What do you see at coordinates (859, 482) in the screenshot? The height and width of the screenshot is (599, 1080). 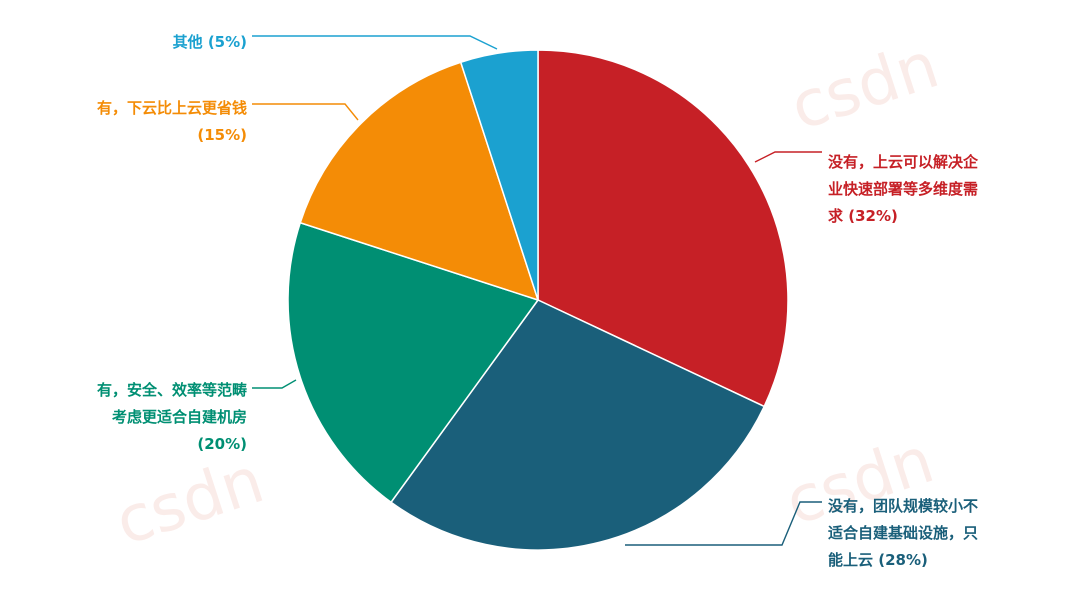 I see `watermark-3: csdn` at bounding box center [859, 482].